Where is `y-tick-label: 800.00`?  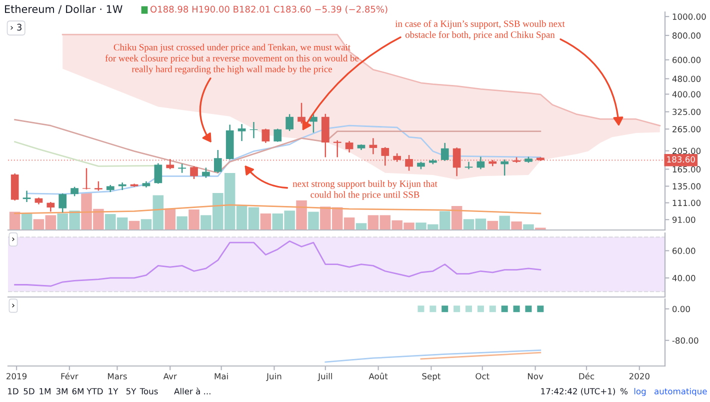 y-tick-label: 800.00 is located at coordinates (686, 35).